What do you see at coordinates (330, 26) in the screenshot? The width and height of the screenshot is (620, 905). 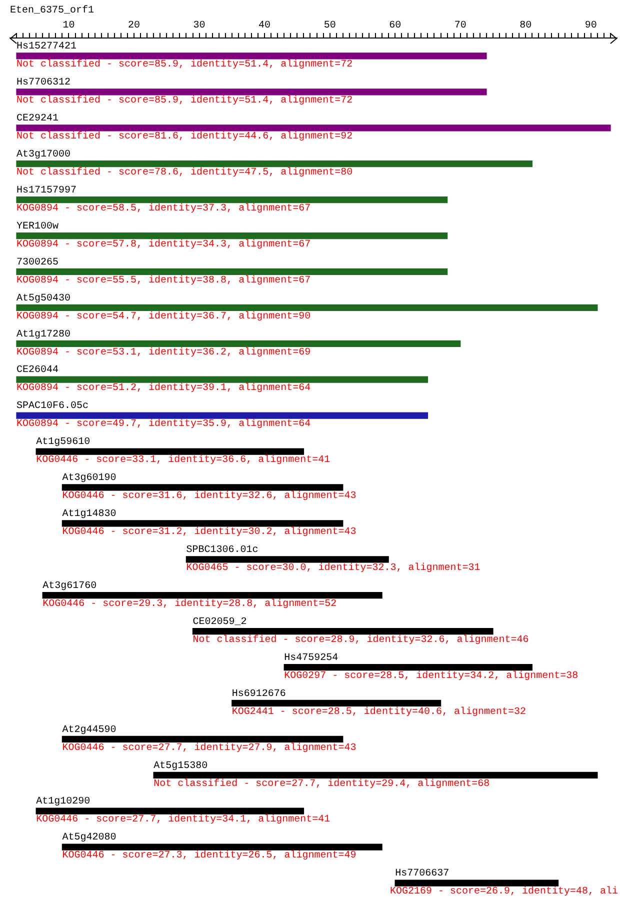 I see `x-tick-label: 50` at bounding box center [330, 26].